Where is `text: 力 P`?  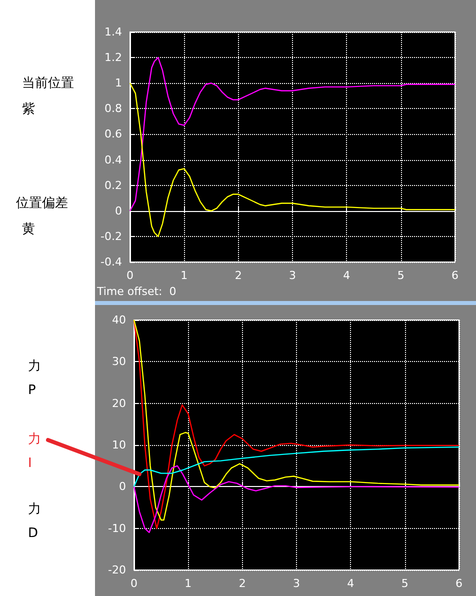
text: 力 P is located at coordinates (34, 379).